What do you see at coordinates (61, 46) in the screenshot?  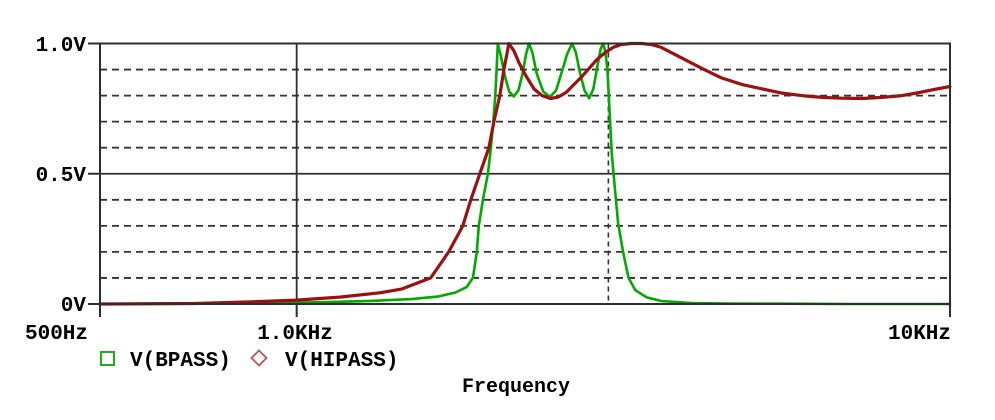 I see `y-tick-label-1v: 1.0V` at bounding box center [61, 46].